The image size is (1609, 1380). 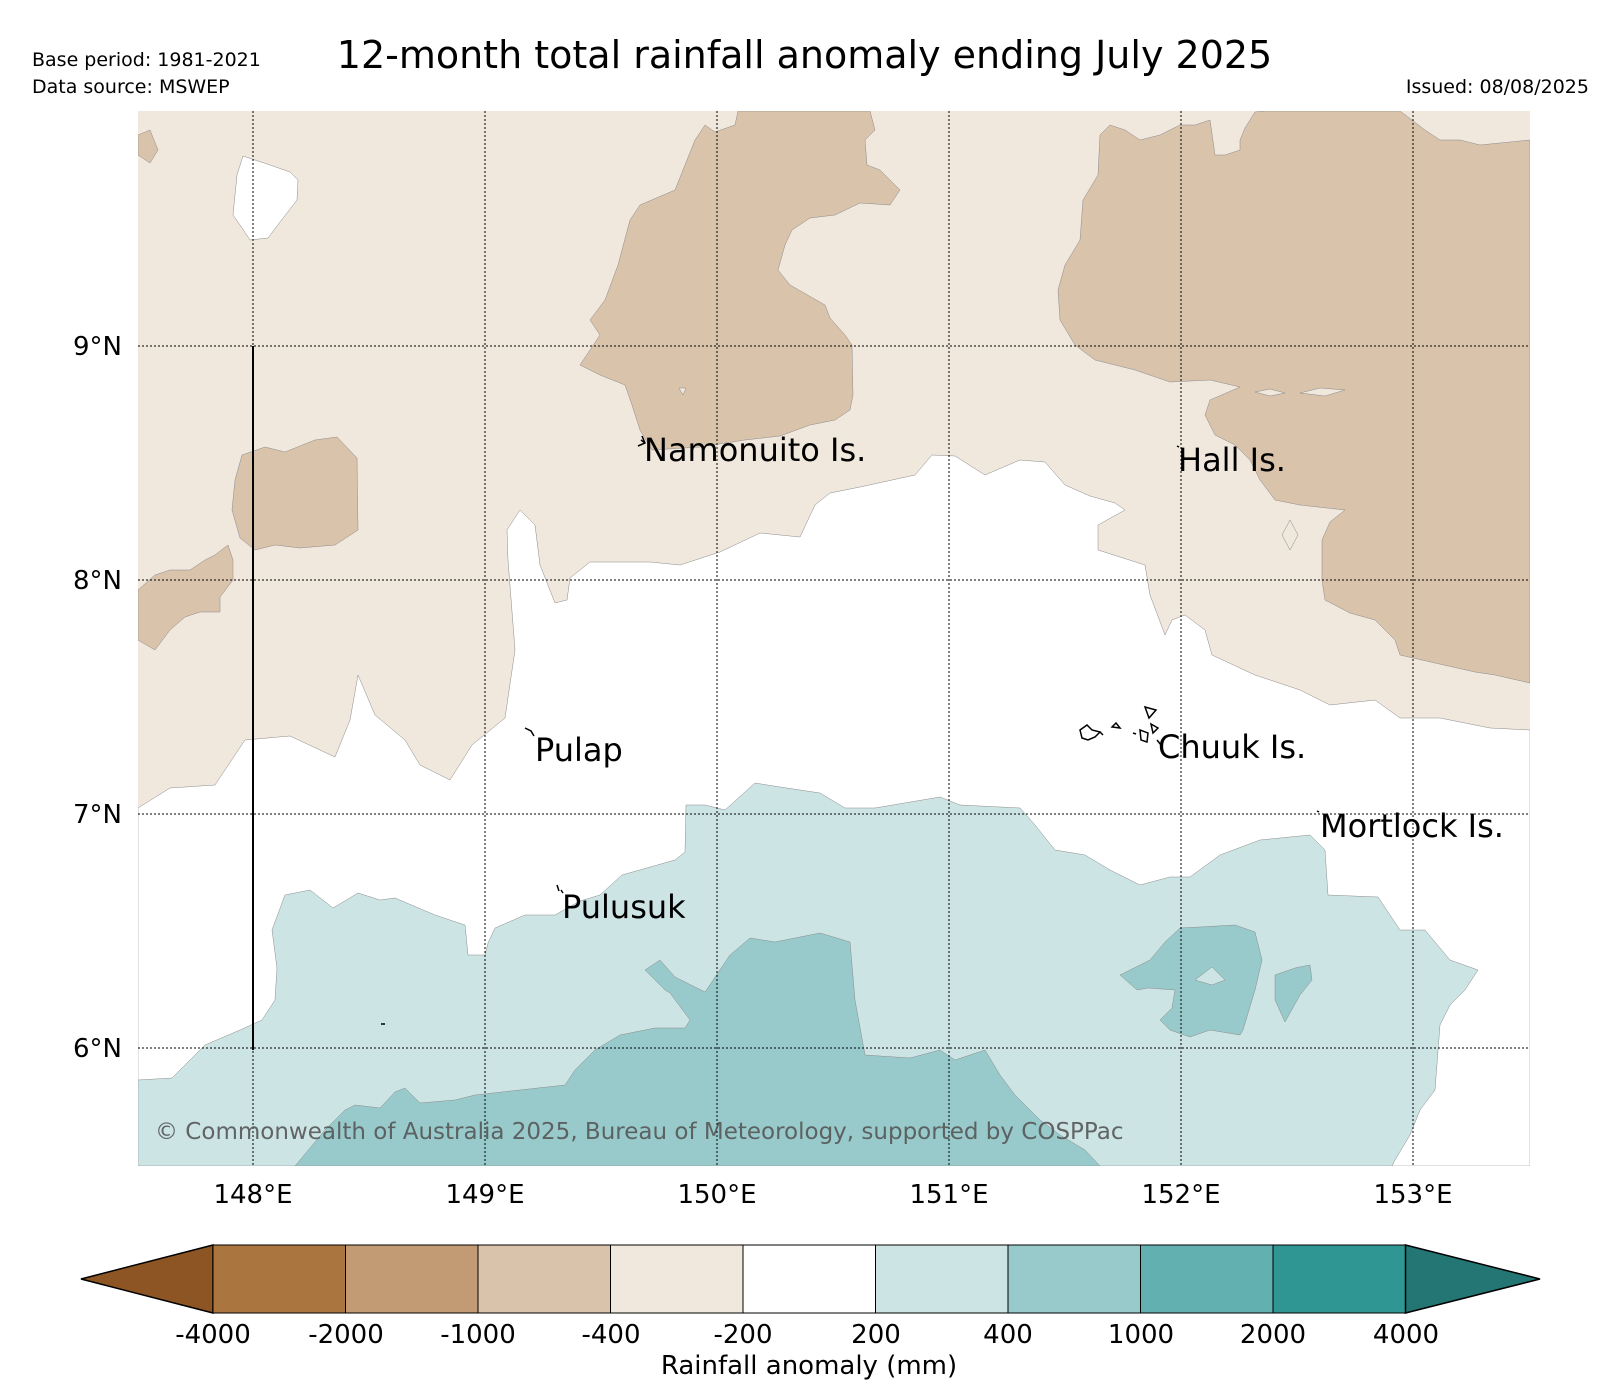 What do you see at coordinates (97, 815) in the screenshot?
I see `lat-label-7n: 7°N` at bounding box center [97, 815].